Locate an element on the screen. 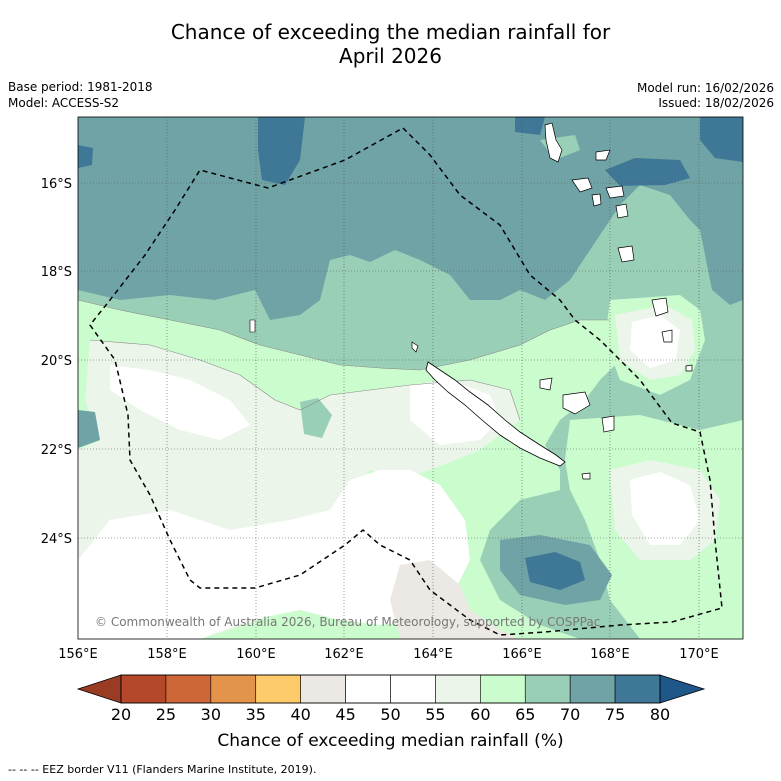 This screenshot has width=781, height=781. lon-label-160e: 160°E is located at coordinates (256, 654).